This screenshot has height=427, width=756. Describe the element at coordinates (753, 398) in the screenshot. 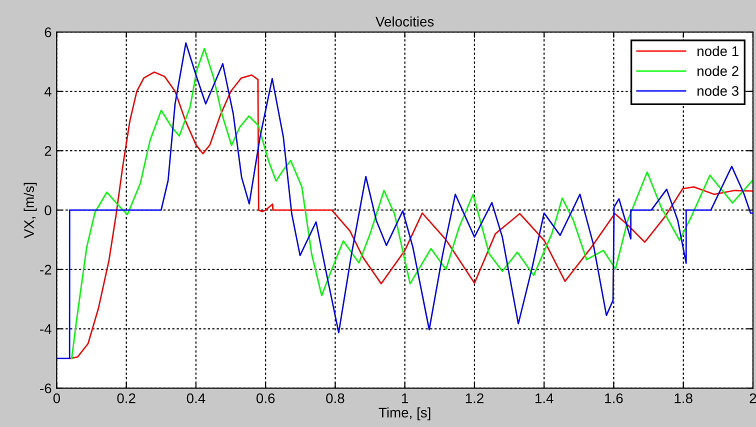

I see `x-tick-label: 2` at that location.